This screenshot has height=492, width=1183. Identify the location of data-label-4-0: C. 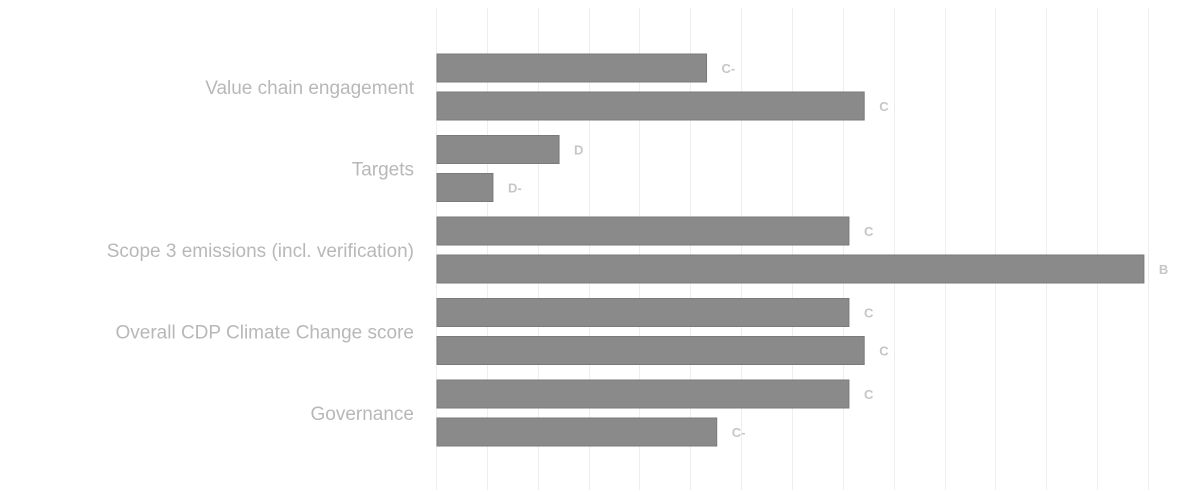
(869, 394).